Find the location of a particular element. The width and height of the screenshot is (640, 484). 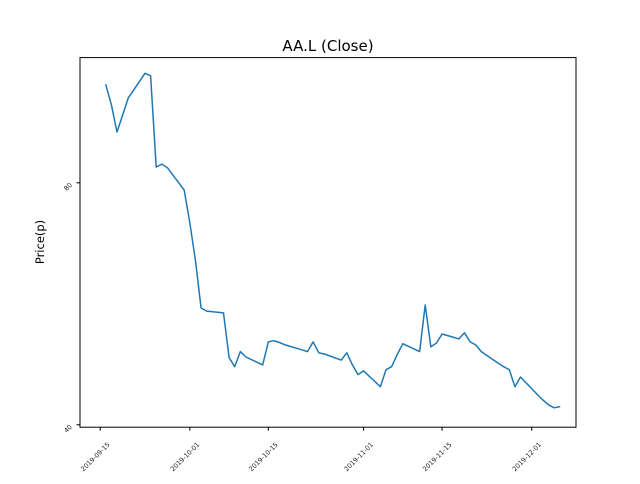

y-tick-label: 40 is located at coordinates (68, 429).